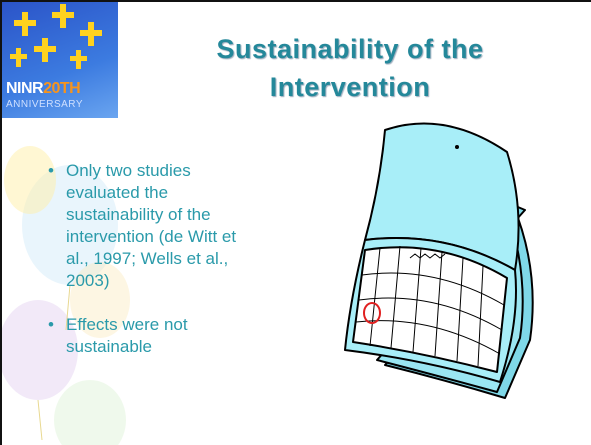 This screenshot has width=591, height=445. Describe the element at coordinates (350, 49) in the screenshot. I see `title-line: Sustainability of the` at that location.